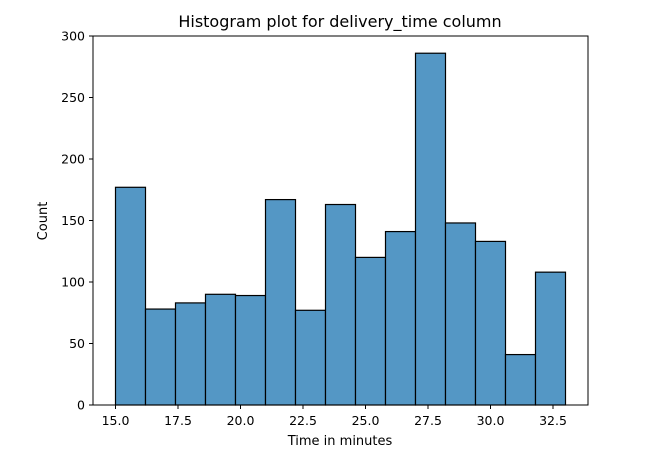 This screenshot has height=471, width=646. What do you see at coordinates (339, 22) in the screenshot?
I see `chart-title: Histogram plot for delivery_time column` at bounding box center [339, 22].